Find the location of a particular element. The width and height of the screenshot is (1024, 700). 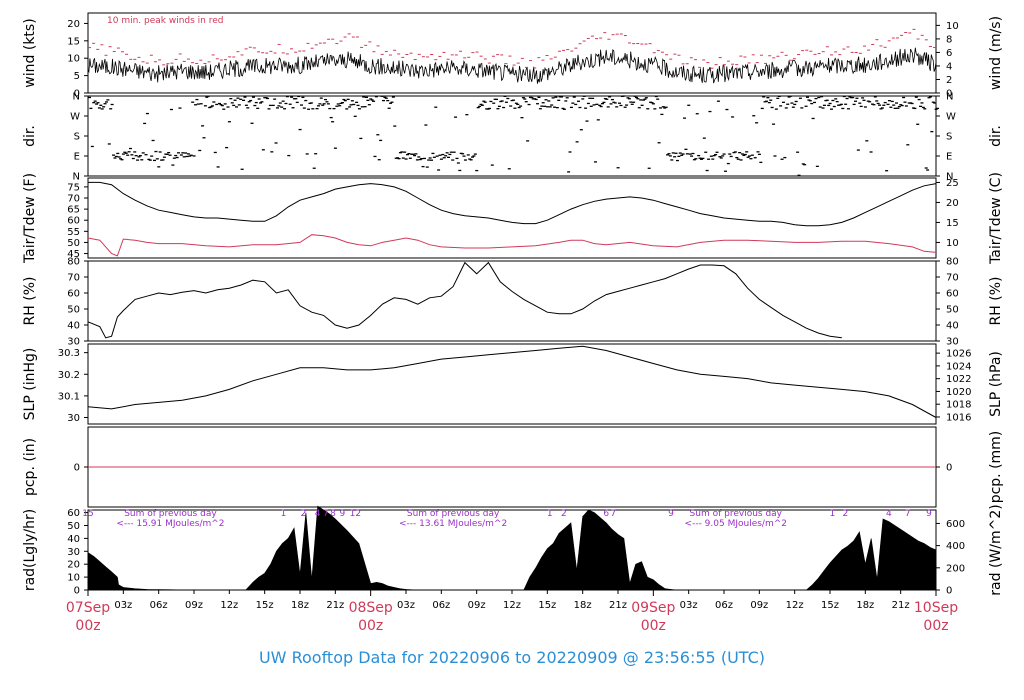

rad-left-tick-label: 20 is located at coordinates (73, 565).